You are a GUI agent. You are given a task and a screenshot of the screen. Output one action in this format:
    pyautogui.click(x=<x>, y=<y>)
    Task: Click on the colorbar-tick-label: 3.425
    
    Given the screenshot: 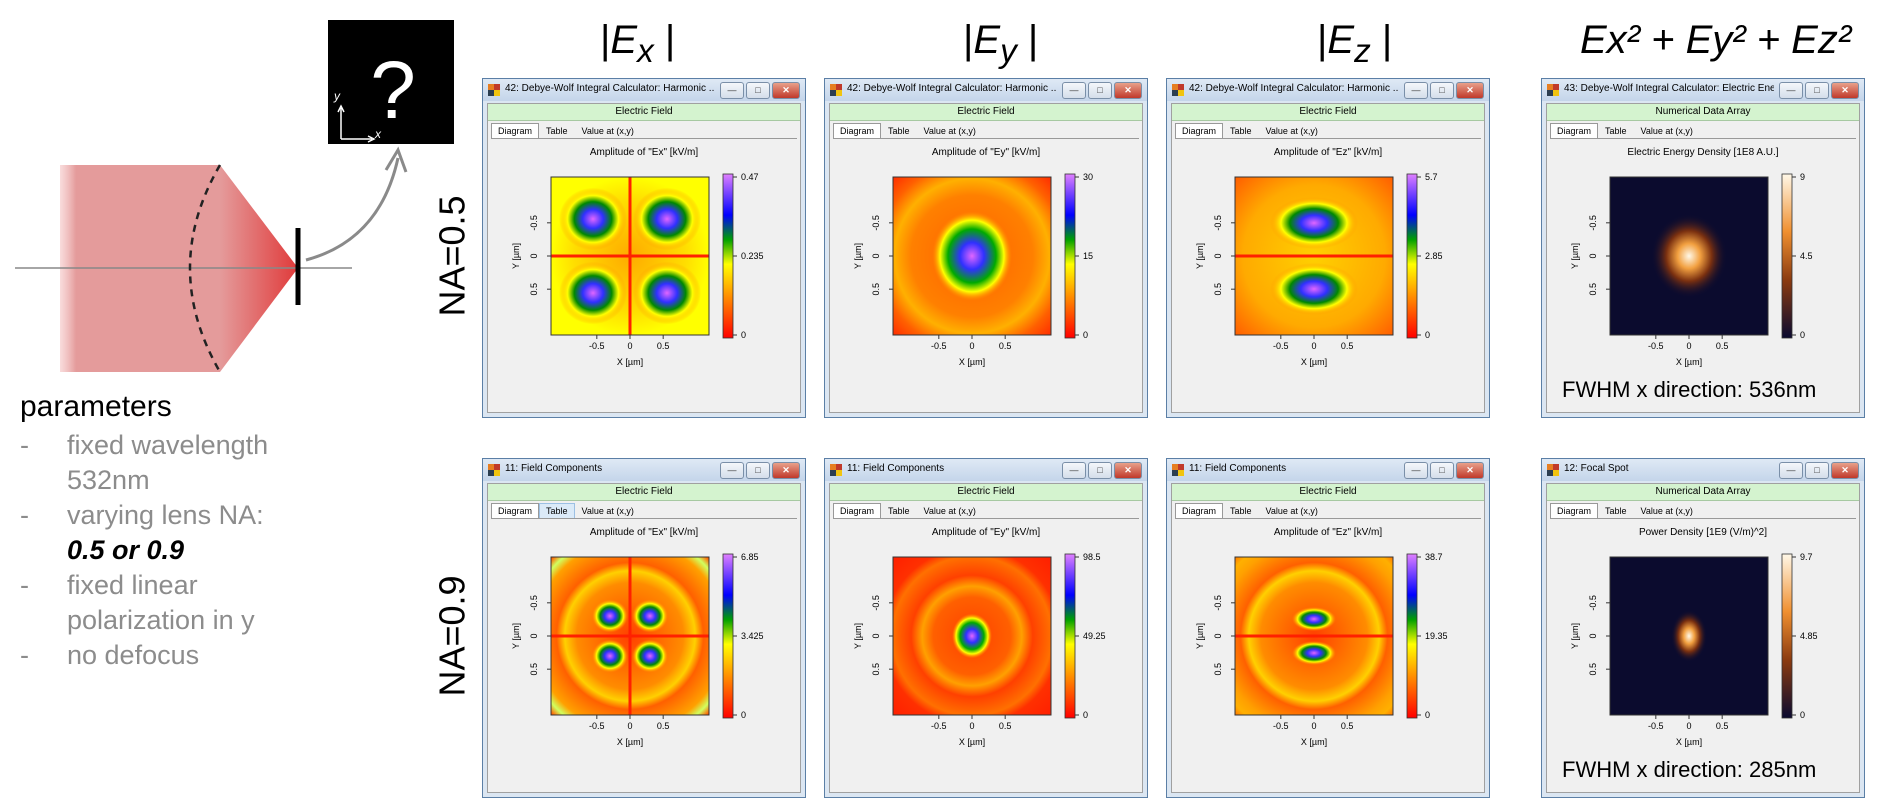 What is the action you would take?
    pyautogui.click(x=752, y=636)
    